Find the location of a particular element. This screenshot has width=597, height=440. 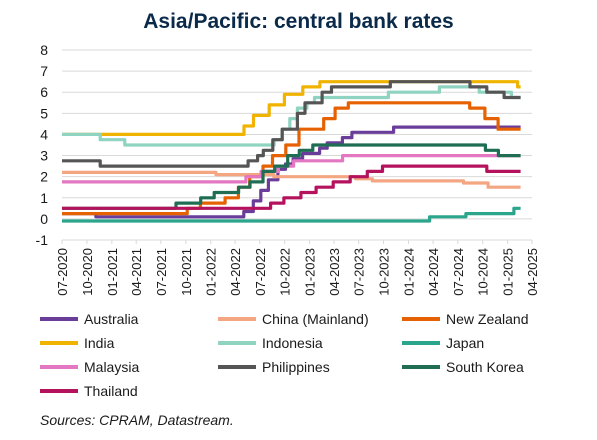

legend-label: Japan is located at coordinates (465, 343).